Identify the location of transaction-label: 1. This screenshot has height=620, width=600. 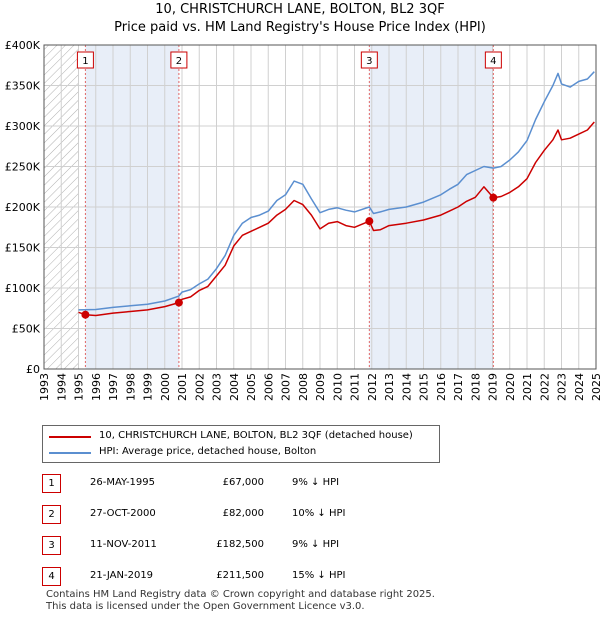
(85, 61).